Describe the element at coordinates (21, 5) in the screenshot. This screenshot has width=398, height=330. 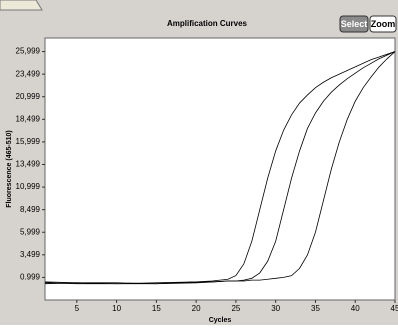
I see `tab` at that location.